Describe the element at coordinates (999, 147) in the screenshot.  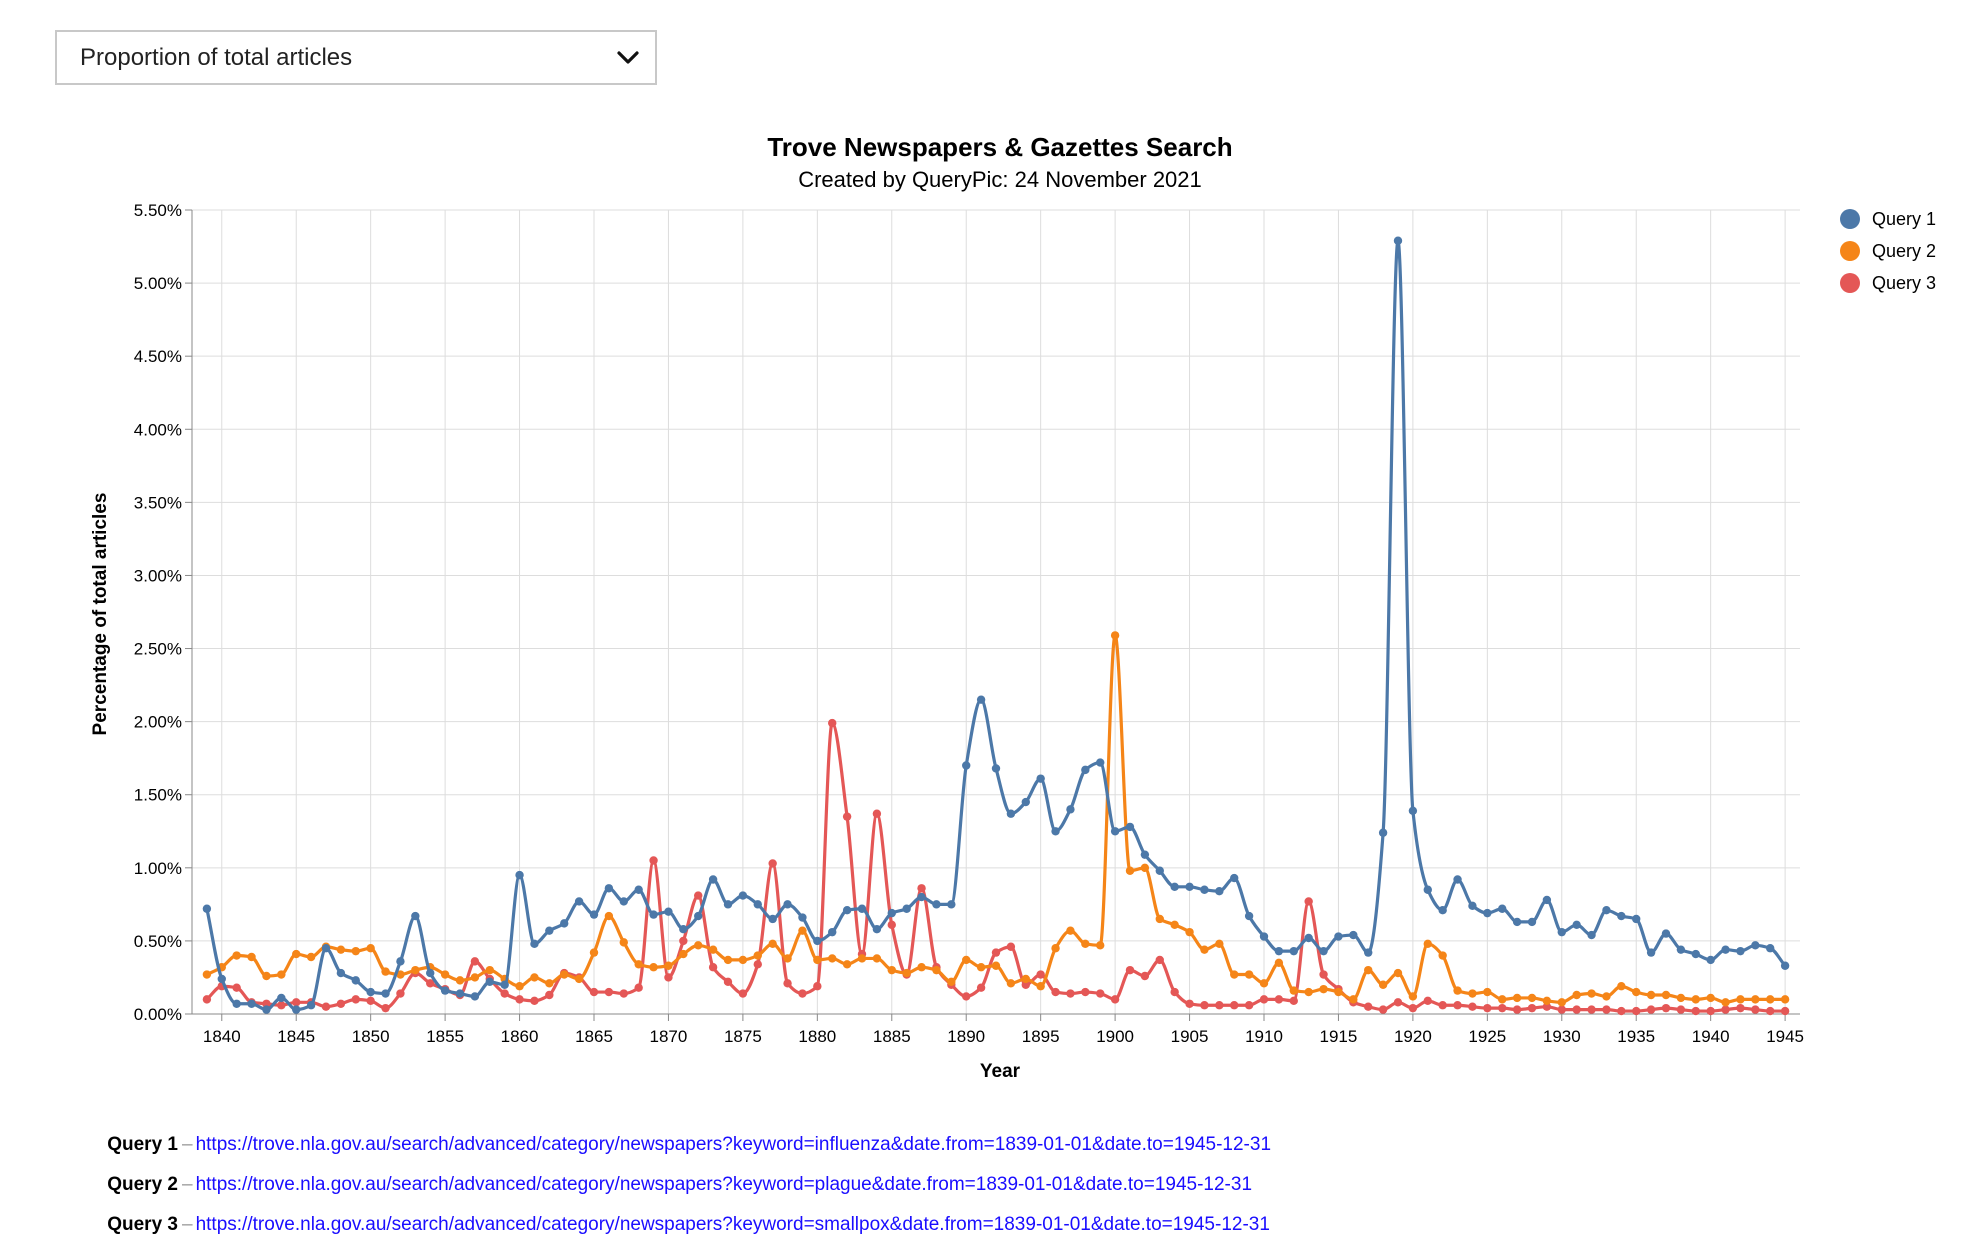
I see `chart-title: Trove Newspapers & Gazettes Search` at that location.